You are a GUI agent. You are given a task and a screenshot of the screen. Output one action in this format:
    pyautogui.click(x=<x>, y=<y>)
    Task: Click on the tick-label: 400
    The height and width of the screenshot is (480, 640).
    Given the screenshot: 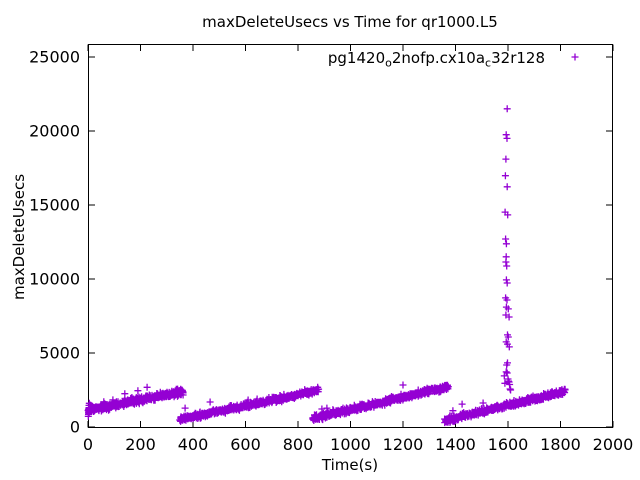 What is the action you would take?
    pyautogui.click(x=193, y=444)
    